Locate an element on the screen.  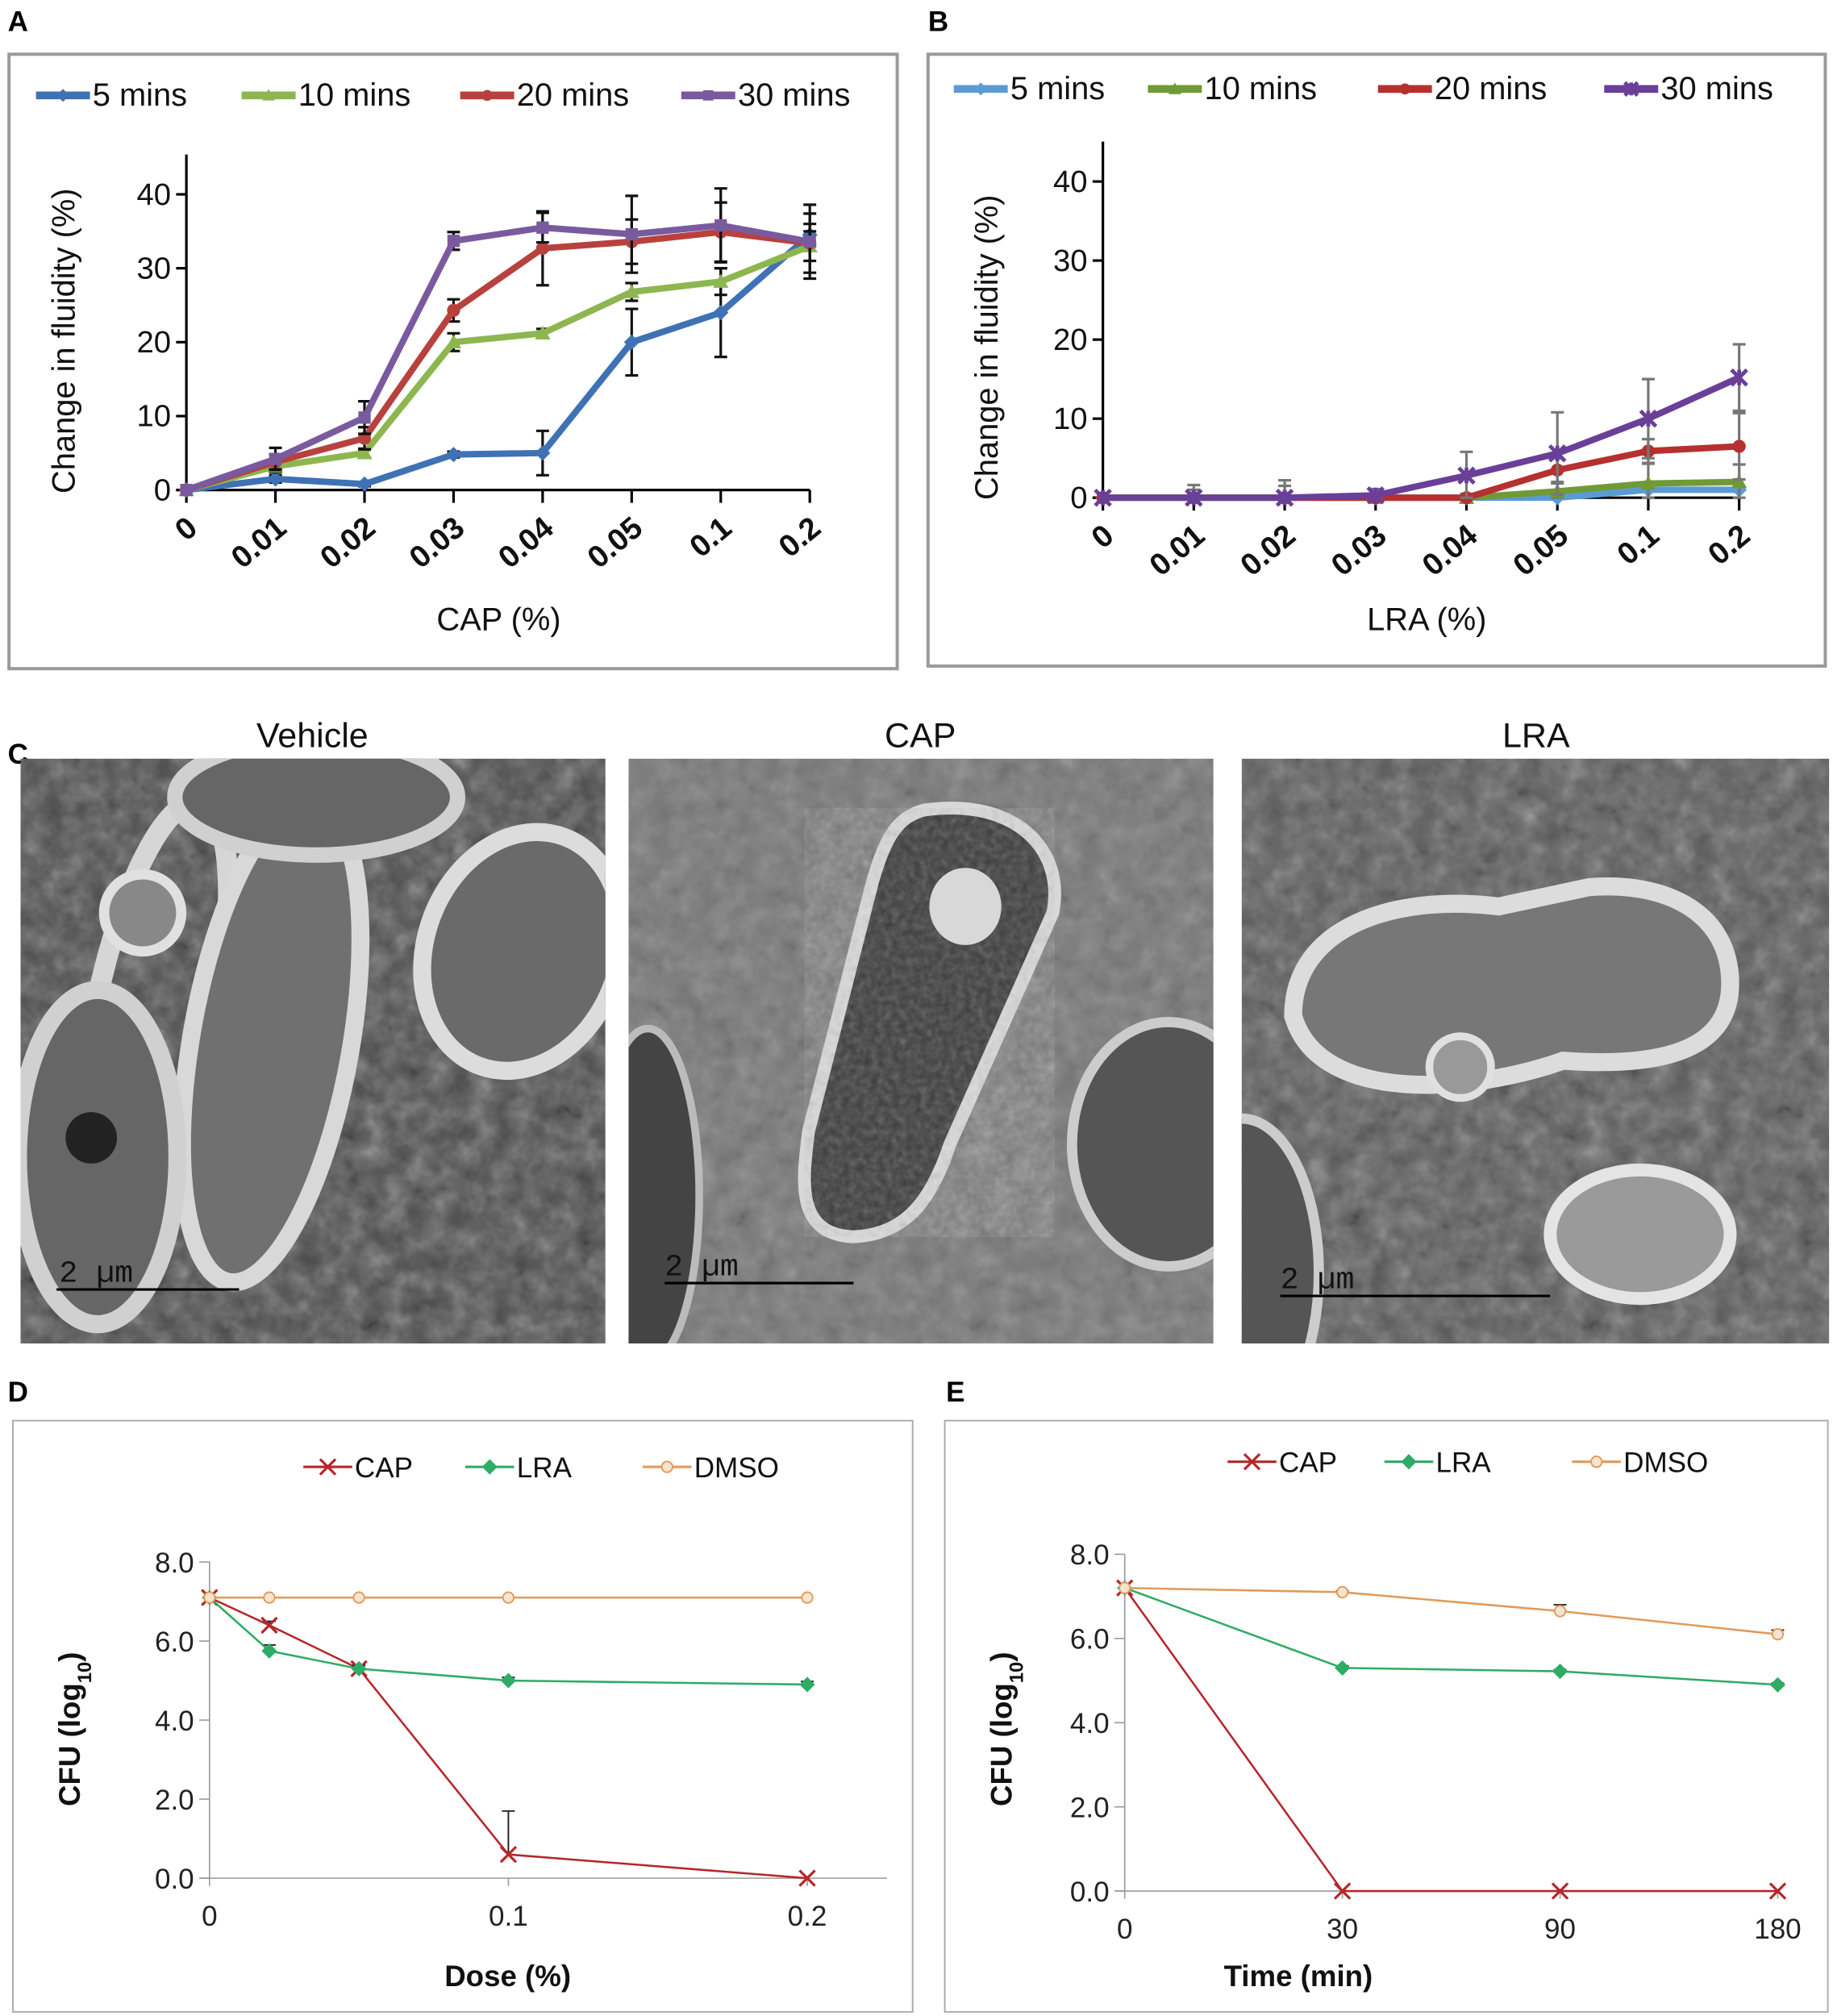
x-tick-label: 0.04 is located at coordinates (1451, 550).